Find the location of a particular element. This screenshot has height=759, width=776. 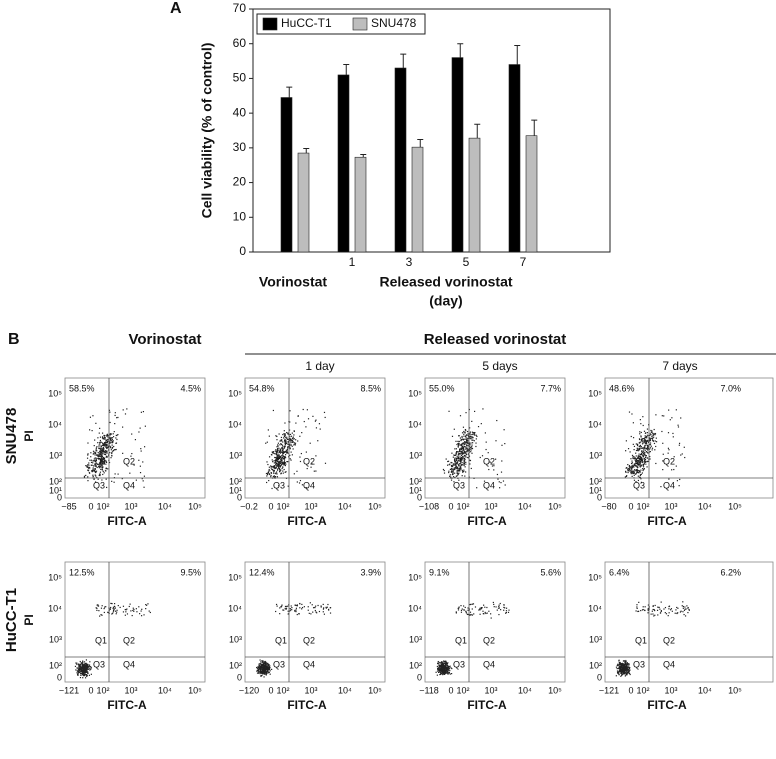

x-tick-label: 10⁴ is located at coordinates (165, 690).